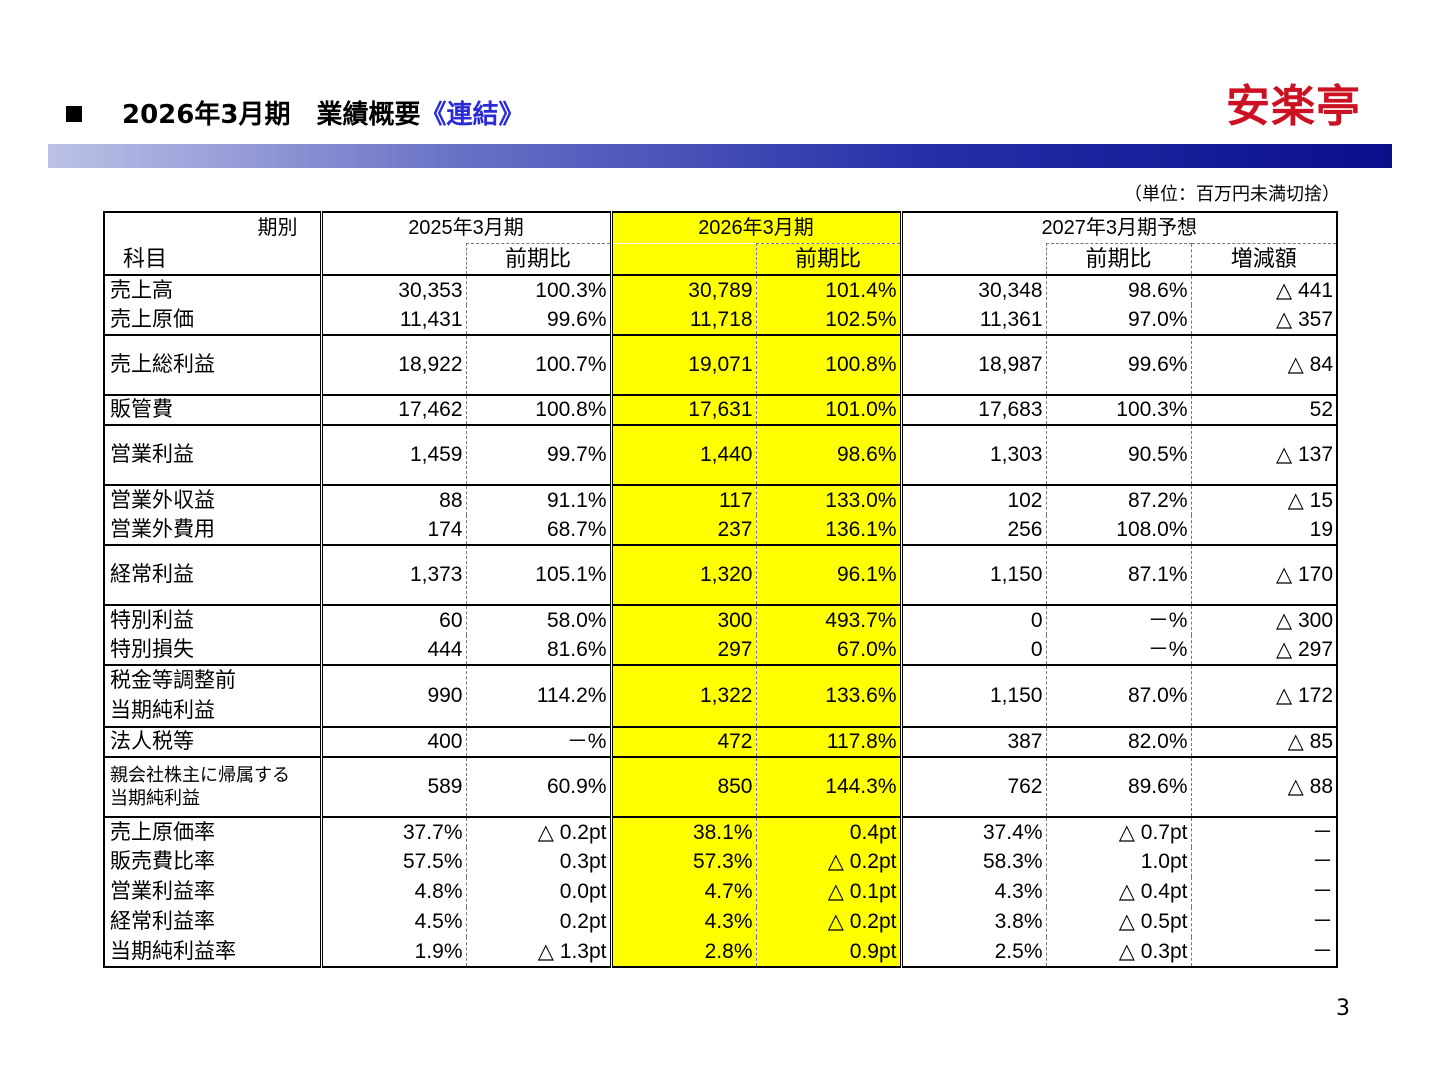 Image resolution: width=1440 pixels, height=1080 pixels. I want to click on header-yoy-2027: 前期比, so click(1118, 259).